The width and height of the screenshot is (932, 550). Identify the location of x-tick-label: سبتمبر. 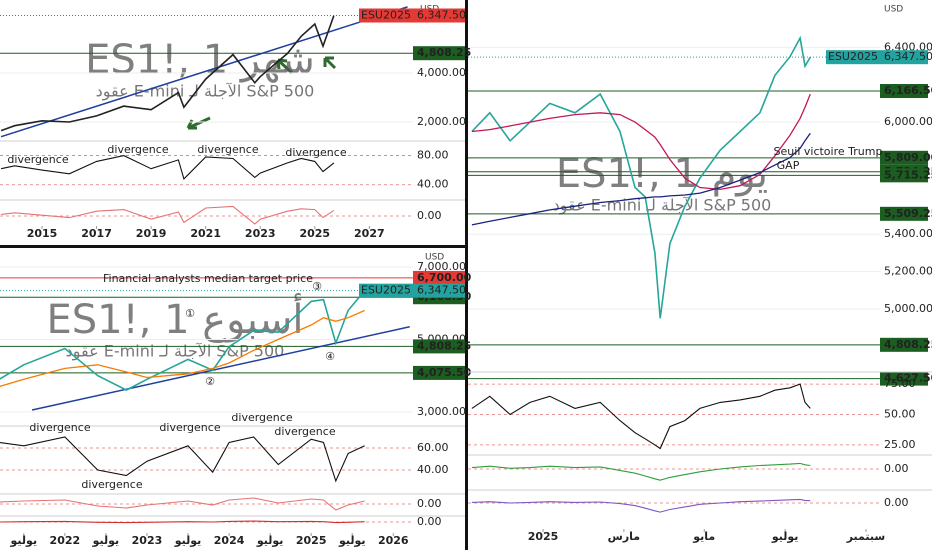
(866, 536).